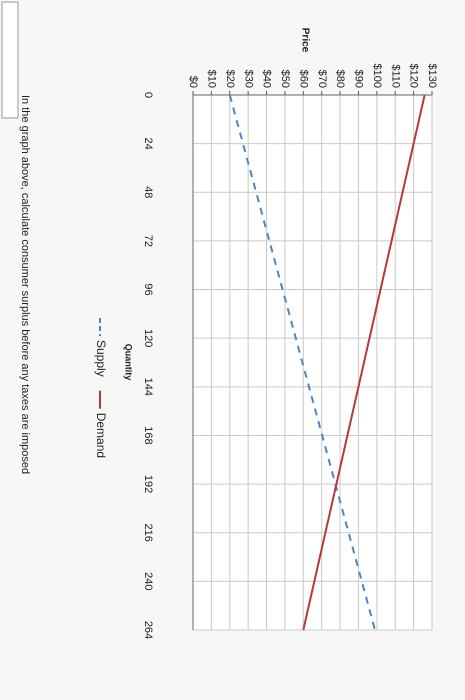 This screenshot has height=700, width=465. Describe the element at coordinates (148, 533) in the screenshot. I see `x-tick-label: 216` at that location.